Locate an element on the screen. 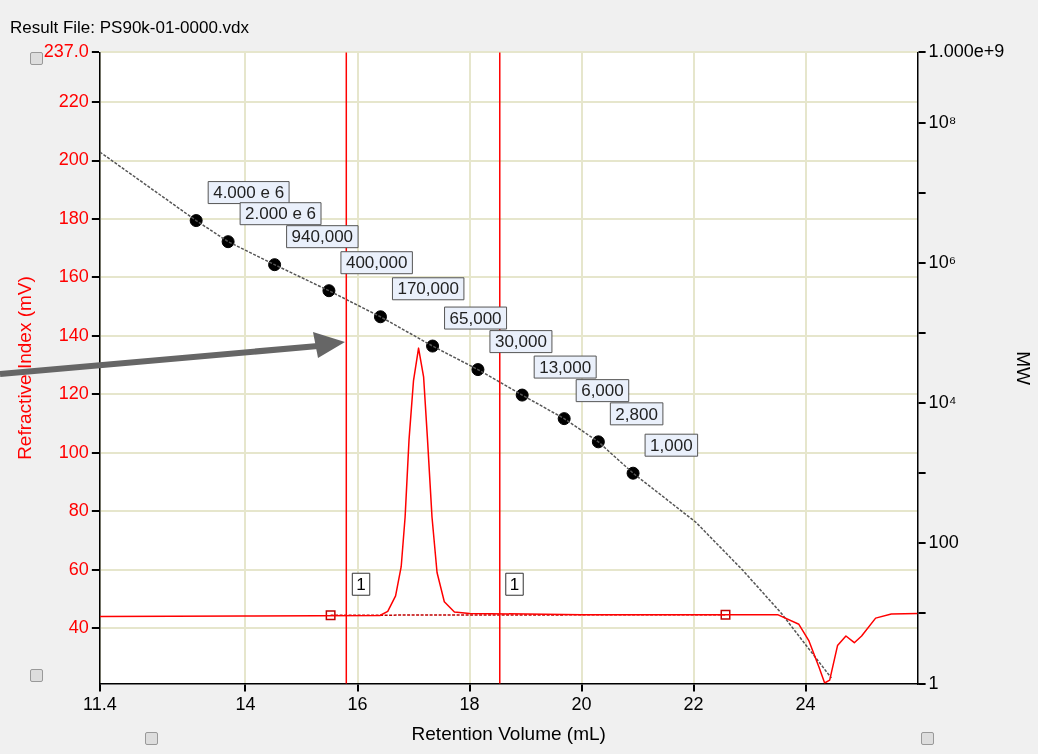 This screenshot has height=754, width=1038. y2-tick-label: 10⁶ is located at coordinates (942, 261).